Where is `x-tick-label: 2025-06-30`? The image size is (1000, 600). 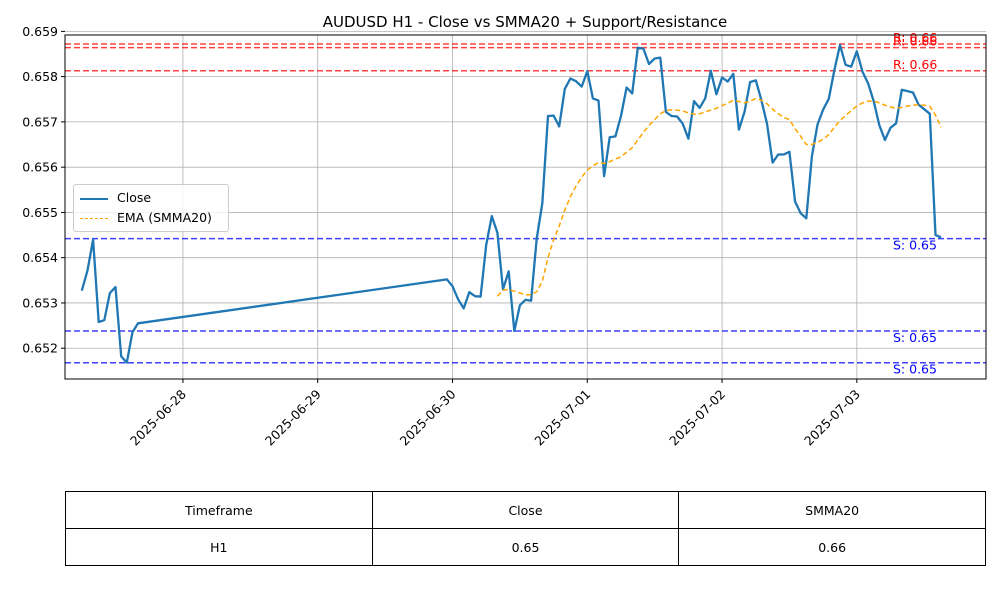
x-tick-label: 2025-06-30 is located at coordinates (428, 417).